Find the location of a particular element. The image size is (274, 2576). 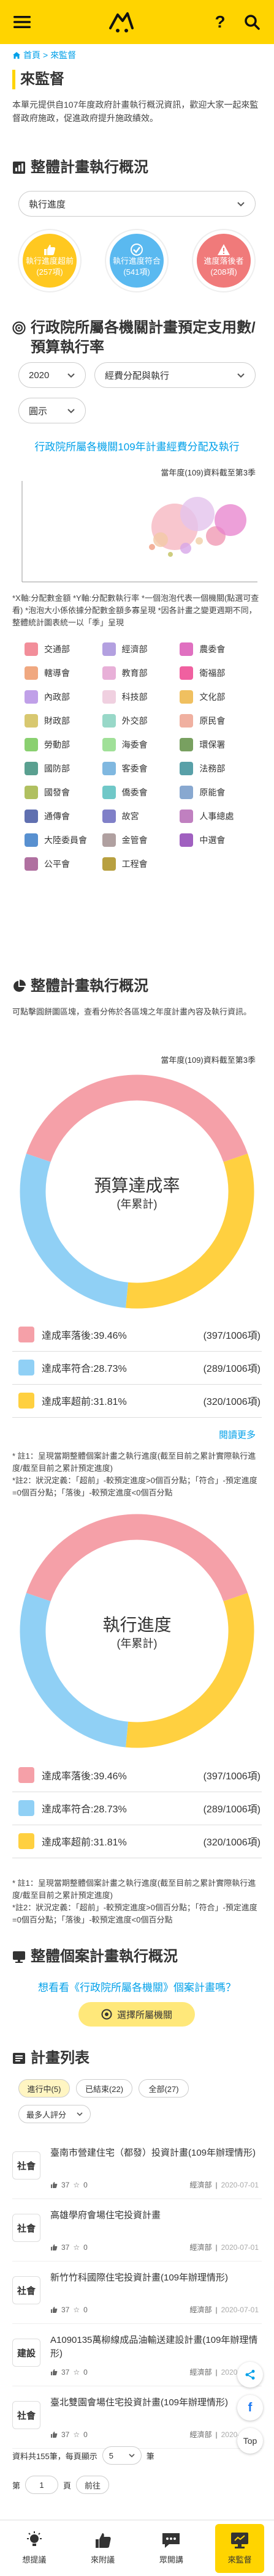

individual-link: 想看看《行政院所屬各機關》個案計畫嗎？ is located at coordinates (137, 1988).